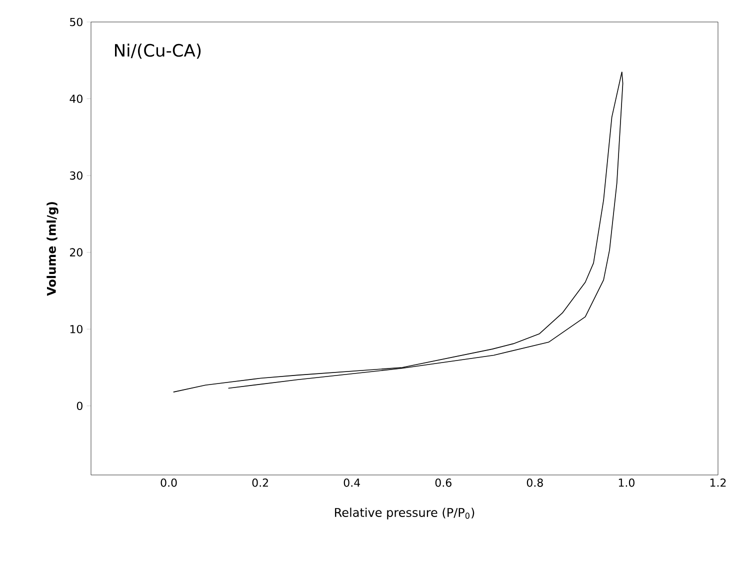 The height and width of the screenshot is (577, 734). What do you see at coordinates (76, 329) in the screenshot?
I see `y-tick-label: 10` at bounding box center [76, 329].